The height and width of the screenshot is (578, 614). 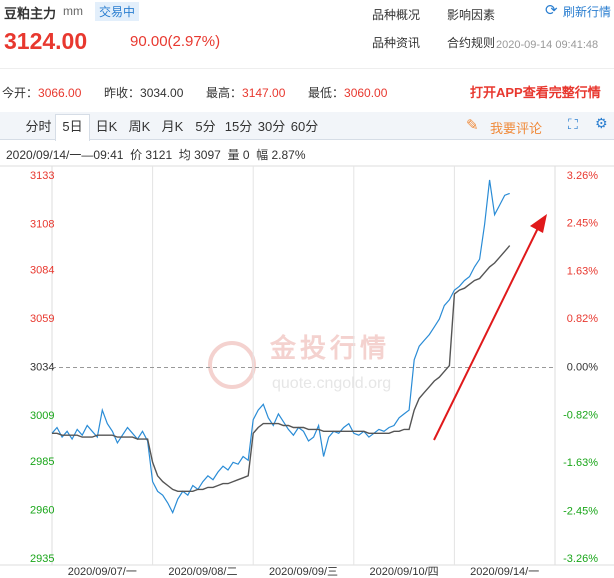 I want to click on stat-label: 最低：, so click(x=326, y=93).